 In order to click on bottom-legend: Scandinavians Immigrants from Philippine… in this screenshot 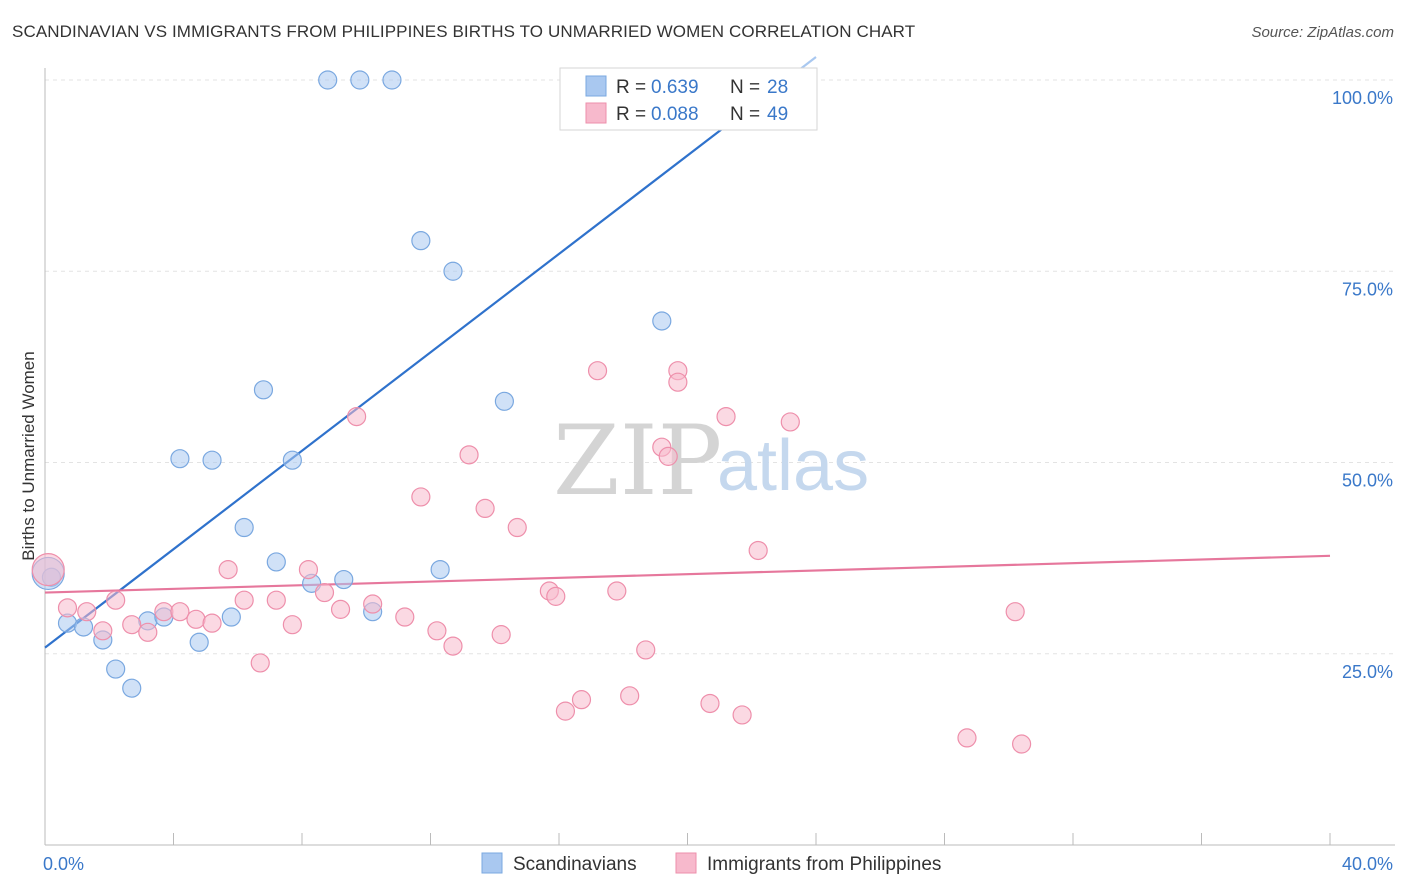, I will do `click(711, 863)`.